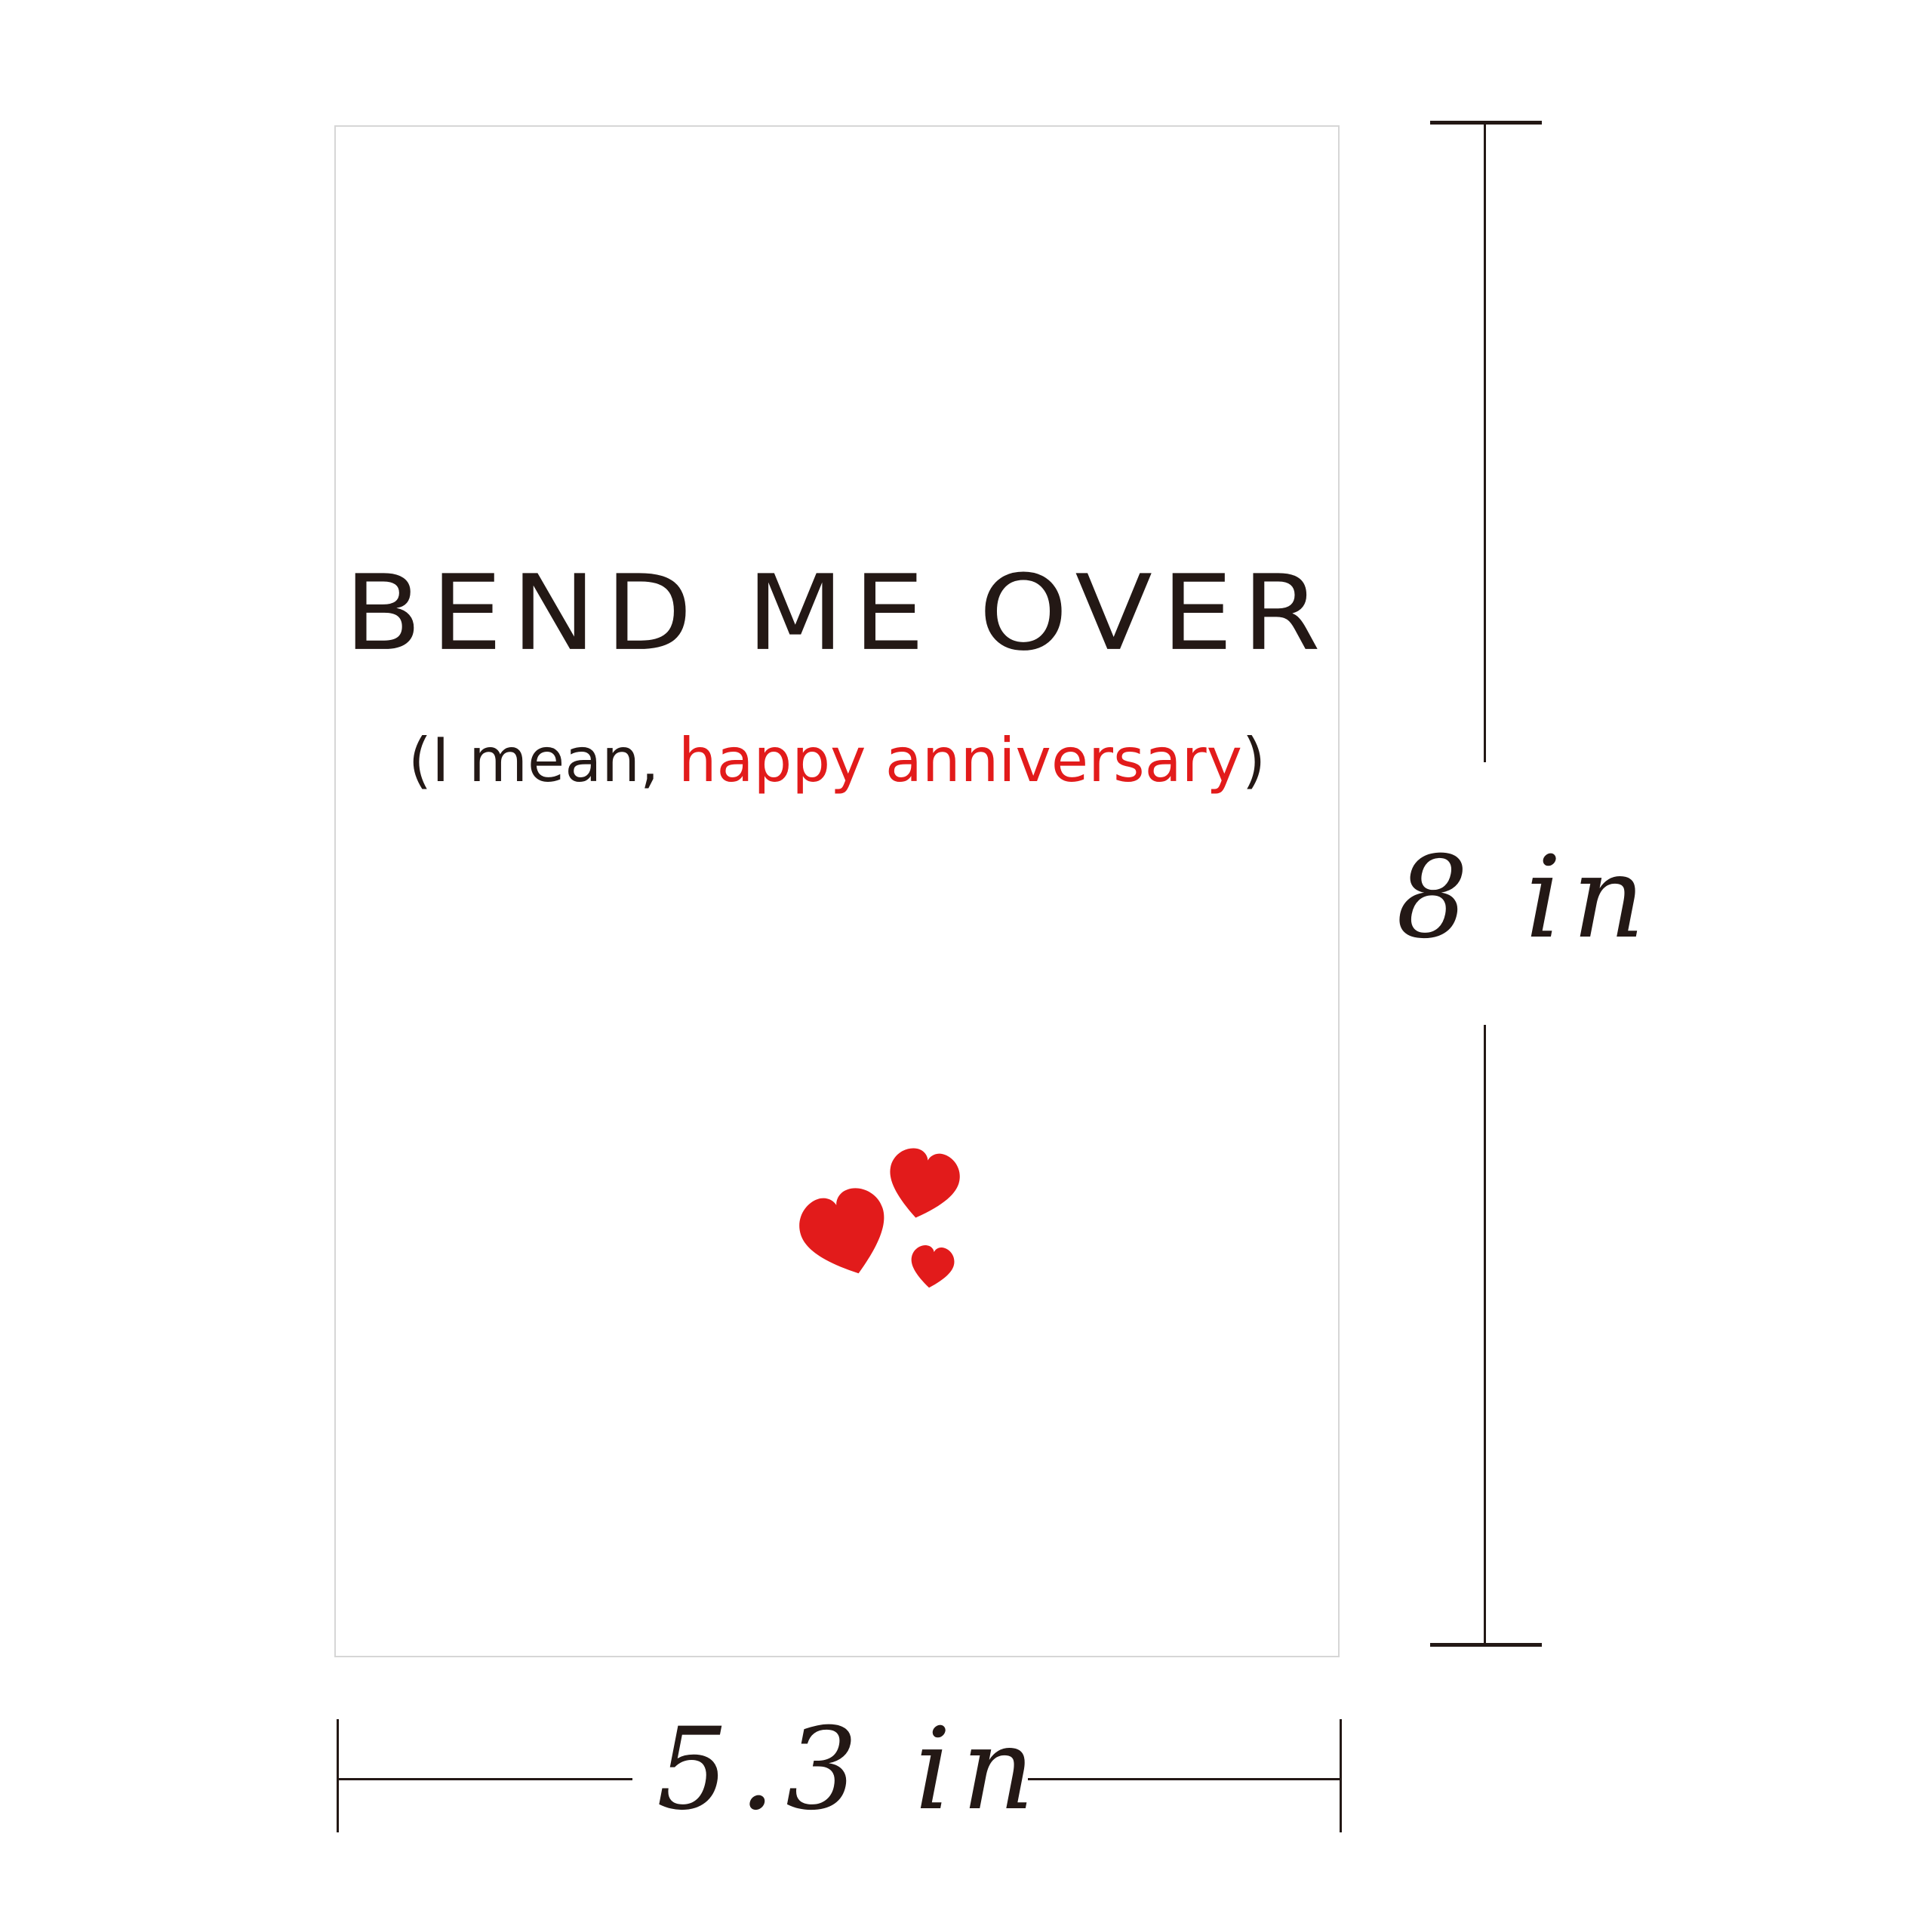 This screenshot has height=1932, width=1932. What do you see at coordinates (851, 1769) in the screenshot?
I see `width-dimension-label: 5.3 in` at bounding box center [851, 1769].